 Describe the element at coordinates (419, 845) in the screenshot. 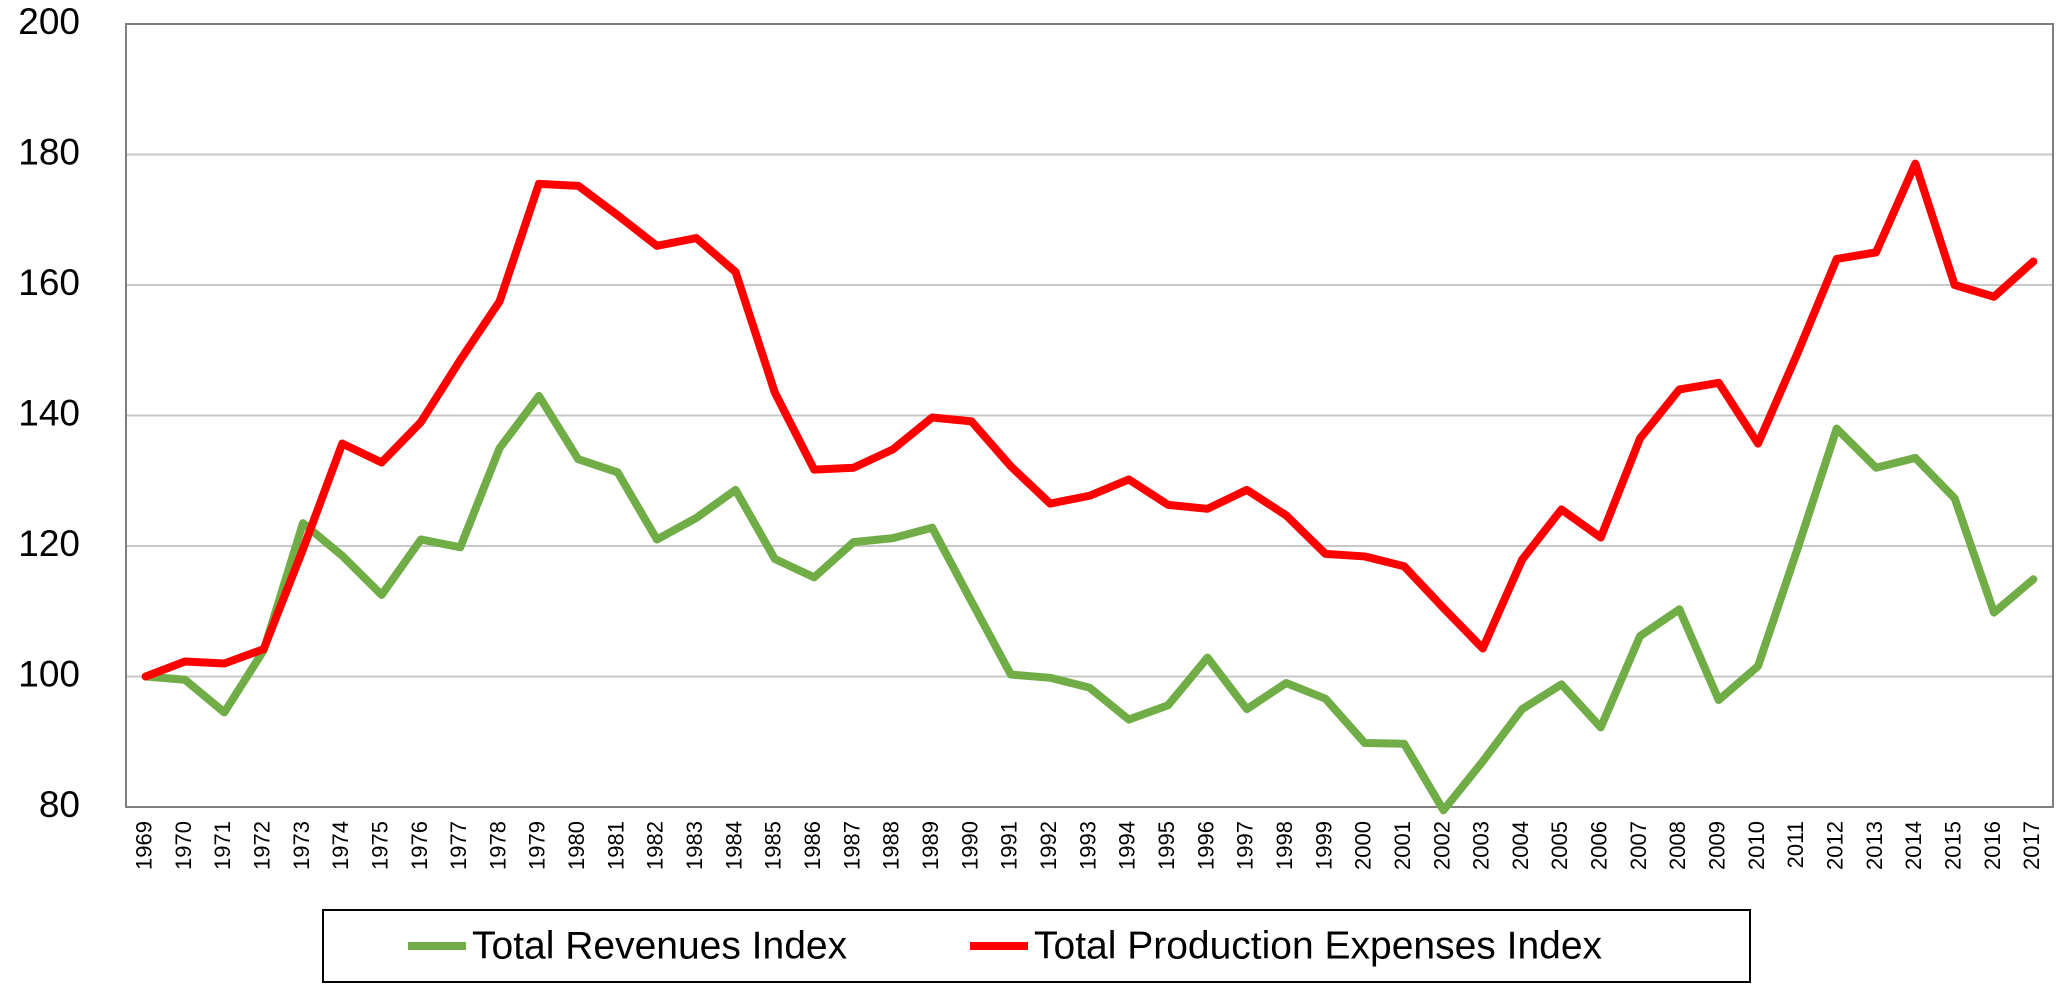

I see `x-tick-label: 1976` at that location.